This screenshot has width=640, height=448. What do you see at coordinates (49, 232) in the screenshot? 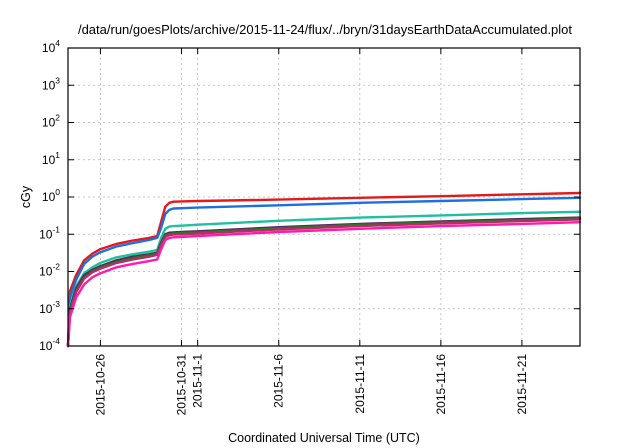
I see `y-tick-label: 10⁻¹` at bounding box center [49, 232].